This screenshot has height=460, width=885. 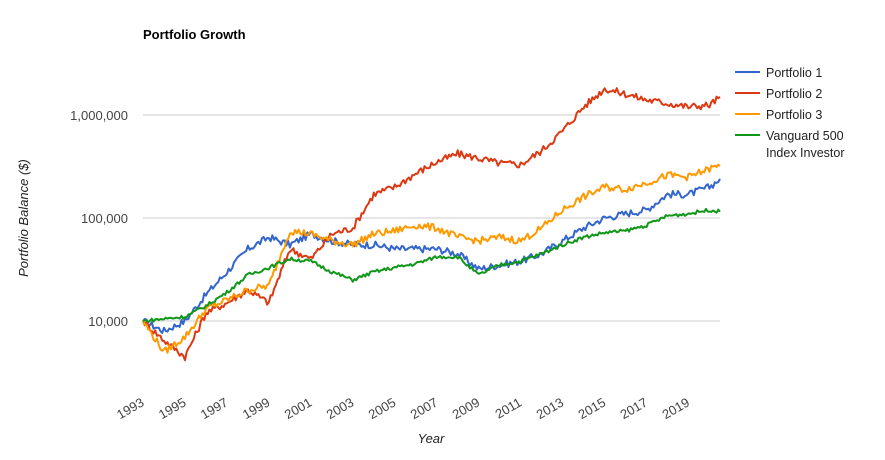 I want to click on y-axis-ticks: 10,000 100,000 1,000,000, so click(x=99, y=218).